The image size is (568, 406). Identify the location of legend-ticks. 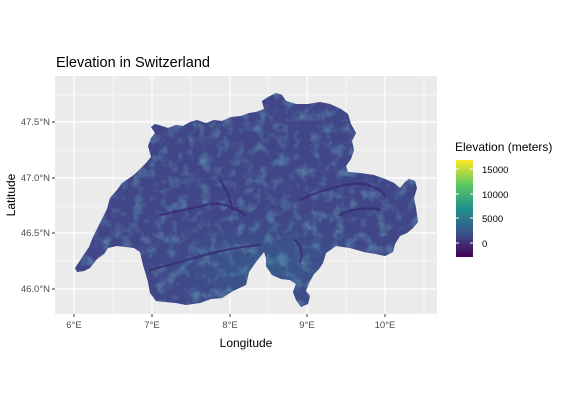
(464, 206).